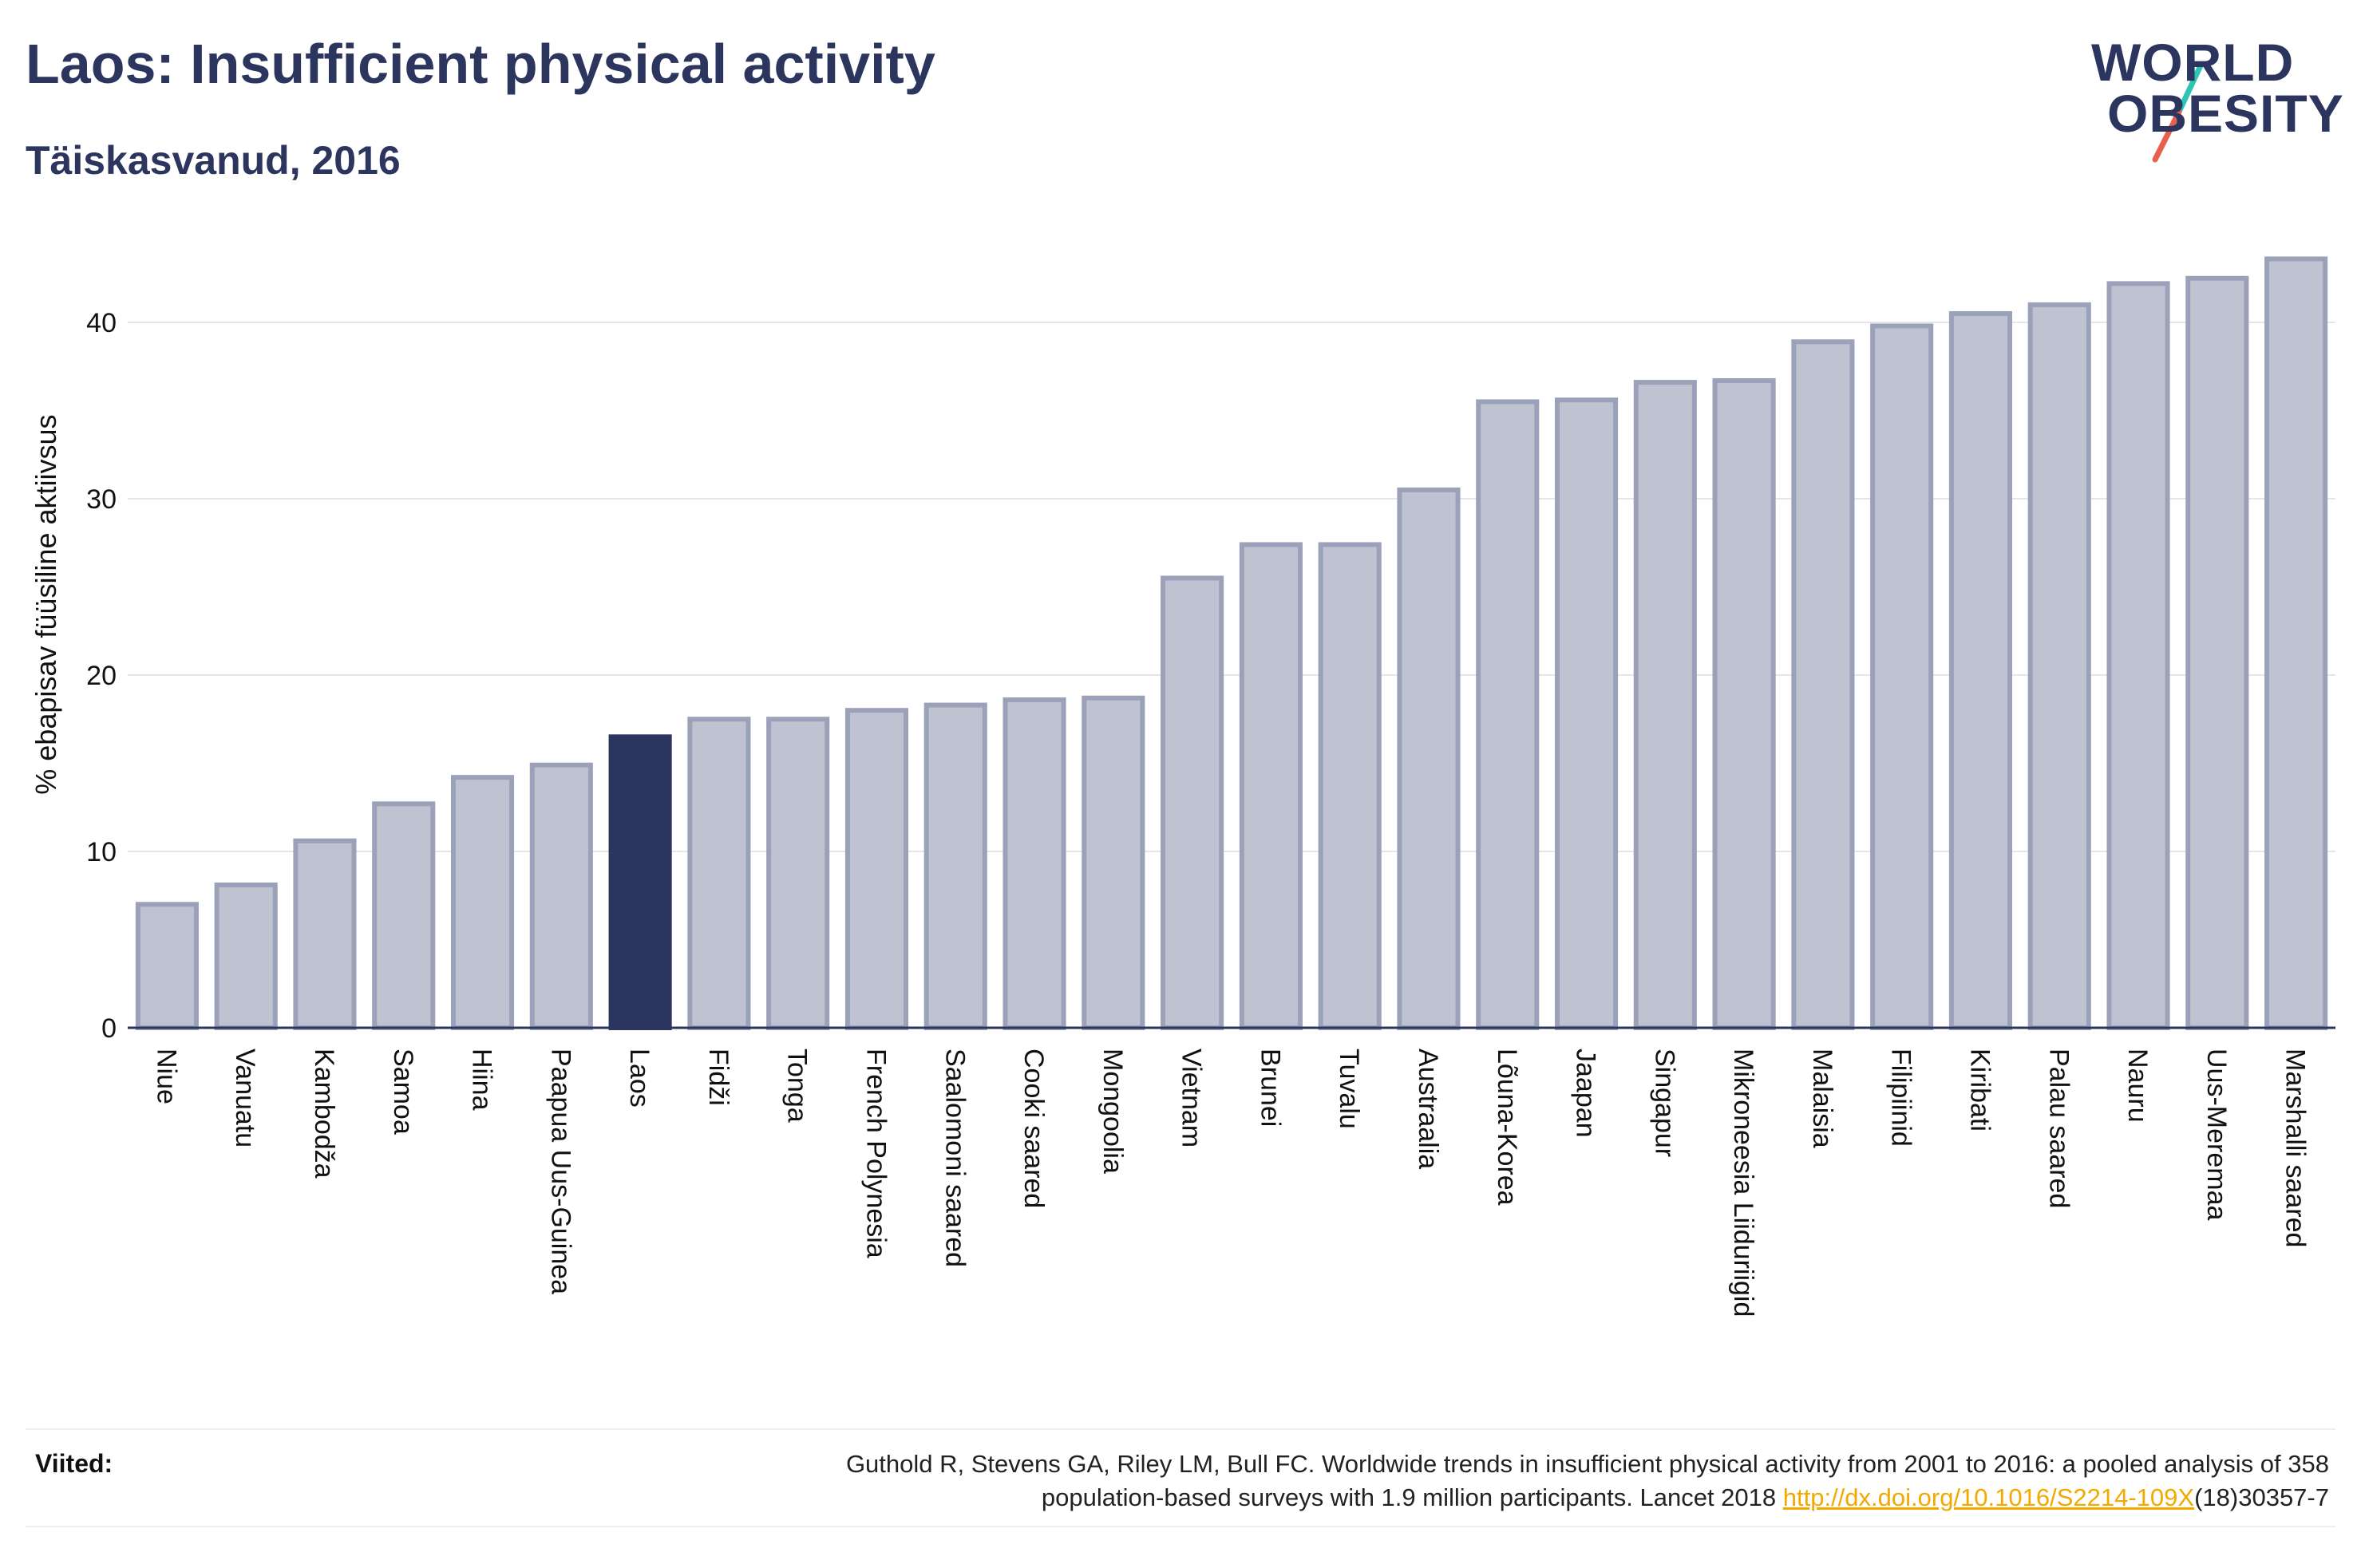 The height and width of the screenshot is (1568, 2361). What do you see at coordinates (1822, 1098) in the screenshot?
I see `x-tick-label: Malaisia` at bounding box center [1822, 1098].